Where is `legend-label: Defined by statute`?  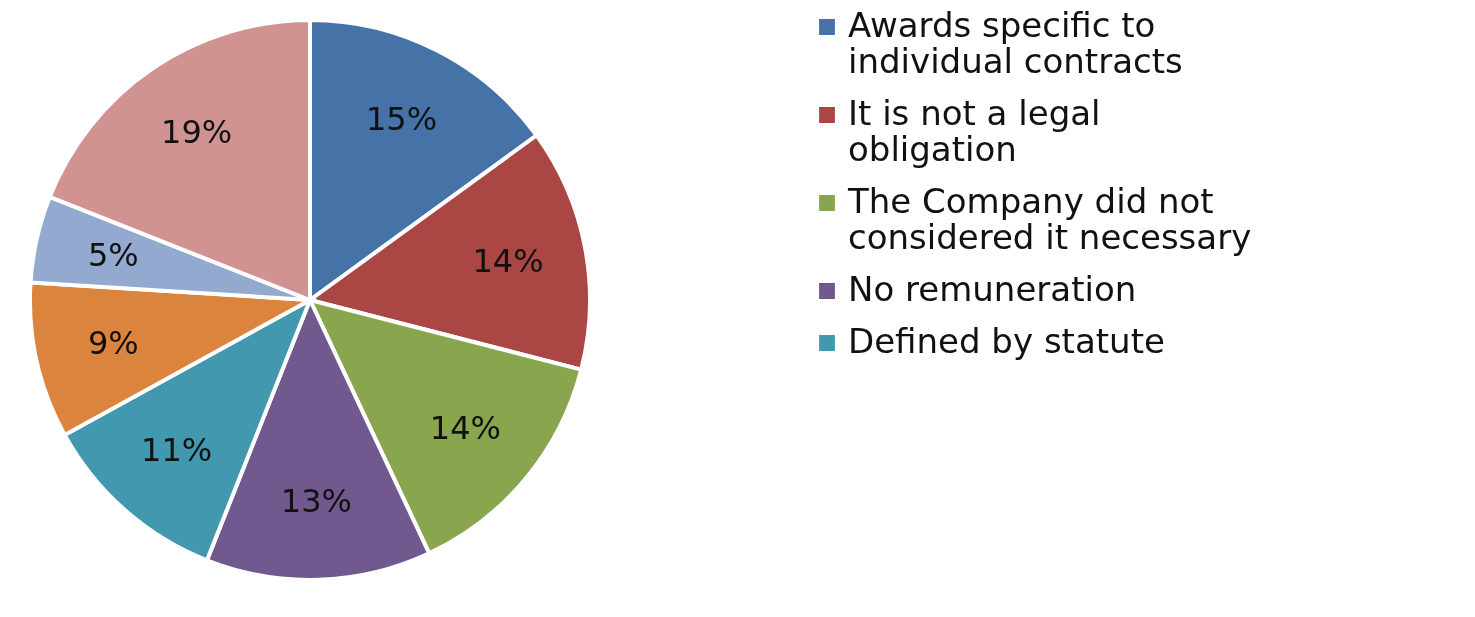 legend-label: Defined by statute is located at coordinates (1006, 341).